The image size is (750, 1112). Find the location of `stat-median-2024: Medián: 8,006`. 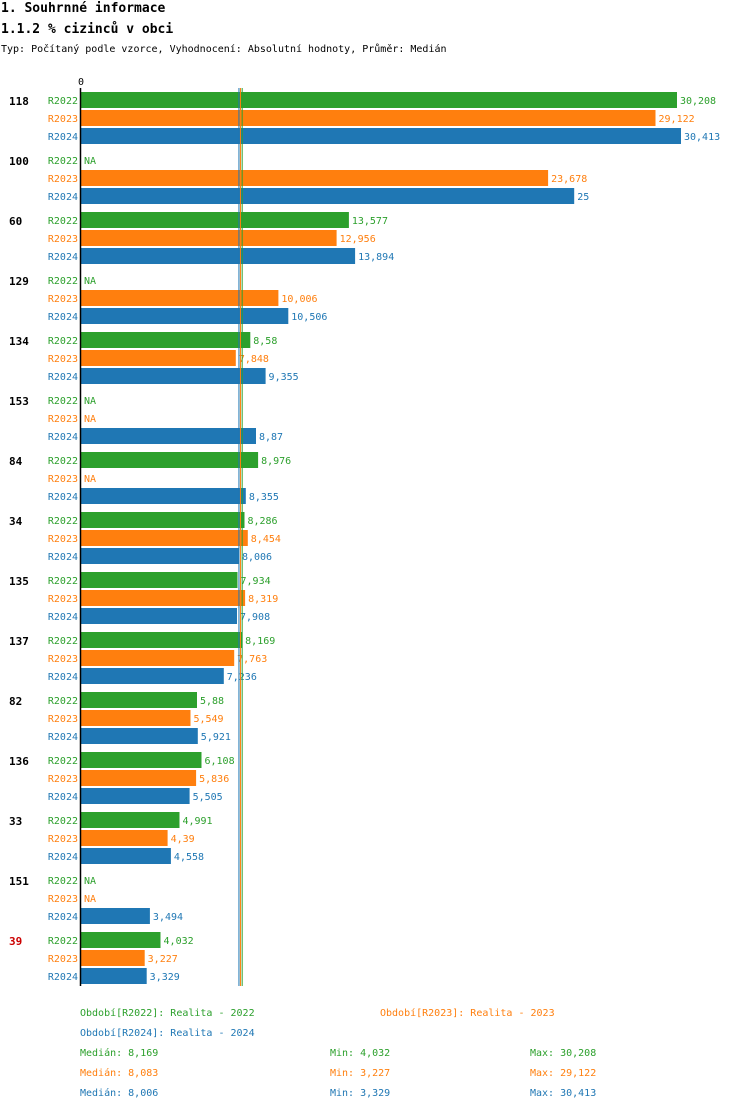

stat-median-2024: Medián: 8,006 is located at coordinates (119, 1093).